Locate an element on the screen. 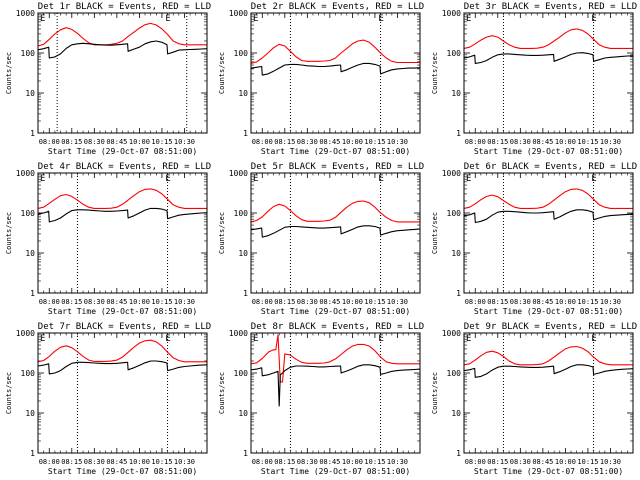  panel-title: Det 3r BLACK = Events, RED = LLD is located at coordinates (550, 7).